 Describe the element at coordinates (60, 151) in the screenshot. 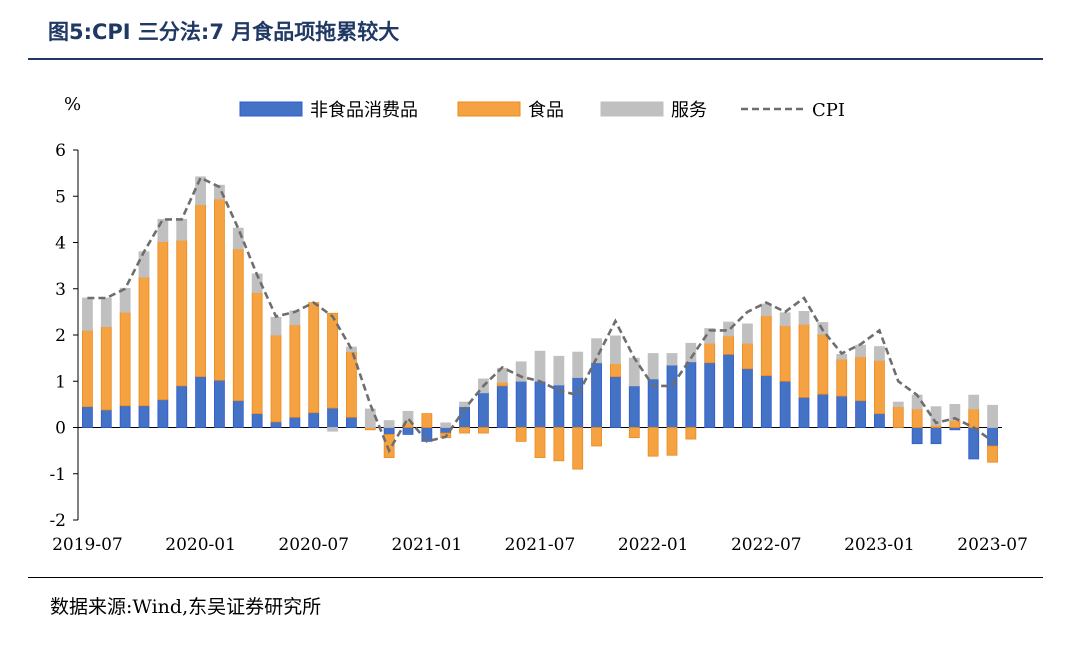

I see `y-tick-label: 6` at that location.